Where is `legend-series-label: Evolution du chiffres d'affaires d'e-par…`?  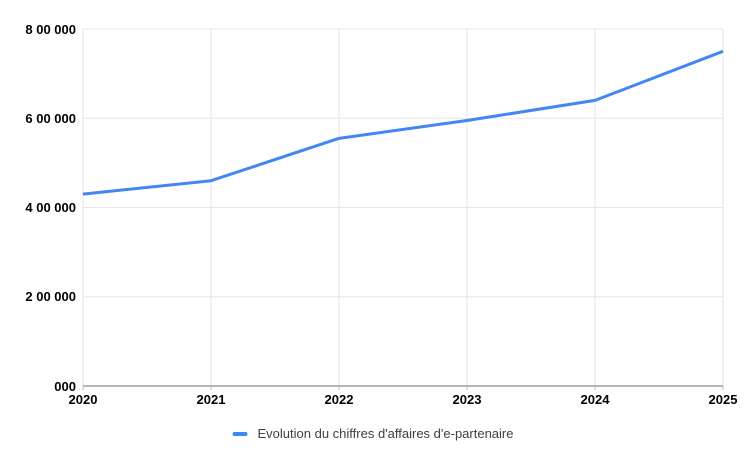 legend-series-label: Evolution du chiffres d'affaires d'e-par… is located at coordinates (385, 433).